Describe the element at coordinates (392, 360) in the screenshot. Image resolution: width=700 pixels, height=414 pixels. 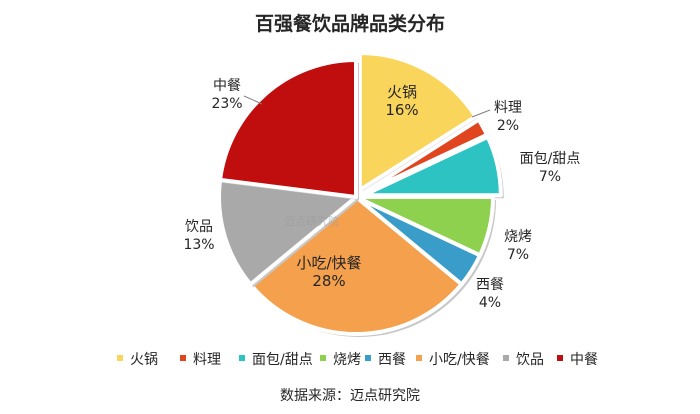
I see `legend-label-4: 西餐` at that location.